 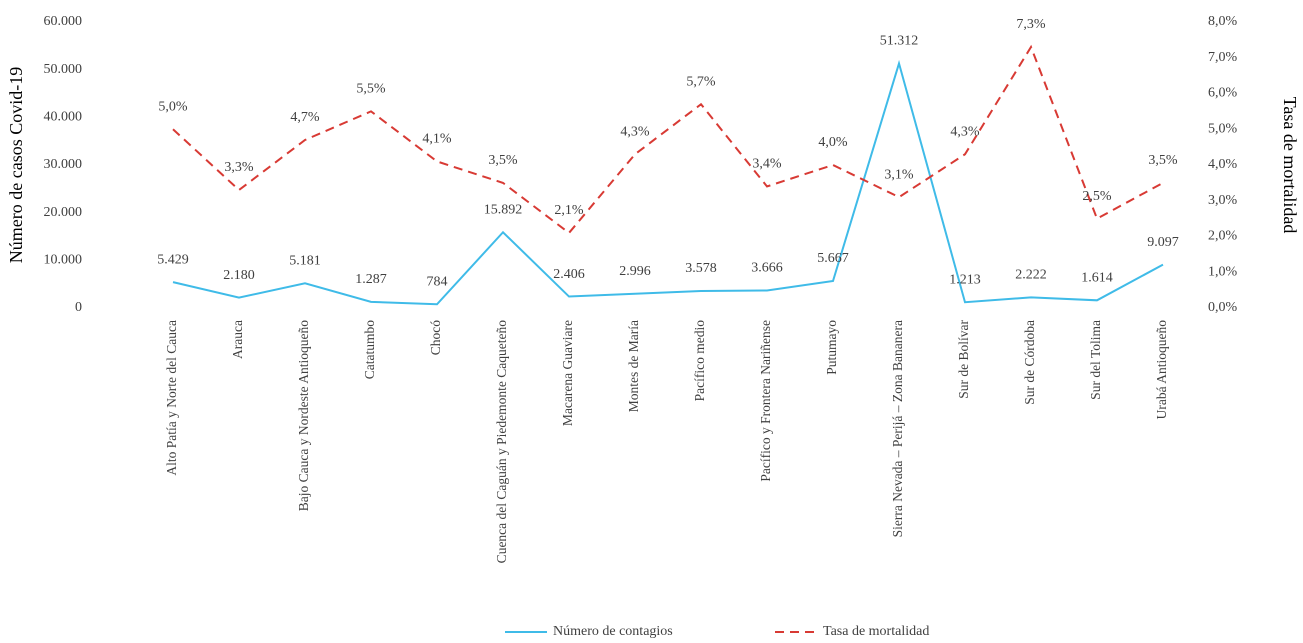 What do you see at coordinates (173, 106) in the screenshot?
I see `data-label: 5,0%` at bounding box center [173, 106].